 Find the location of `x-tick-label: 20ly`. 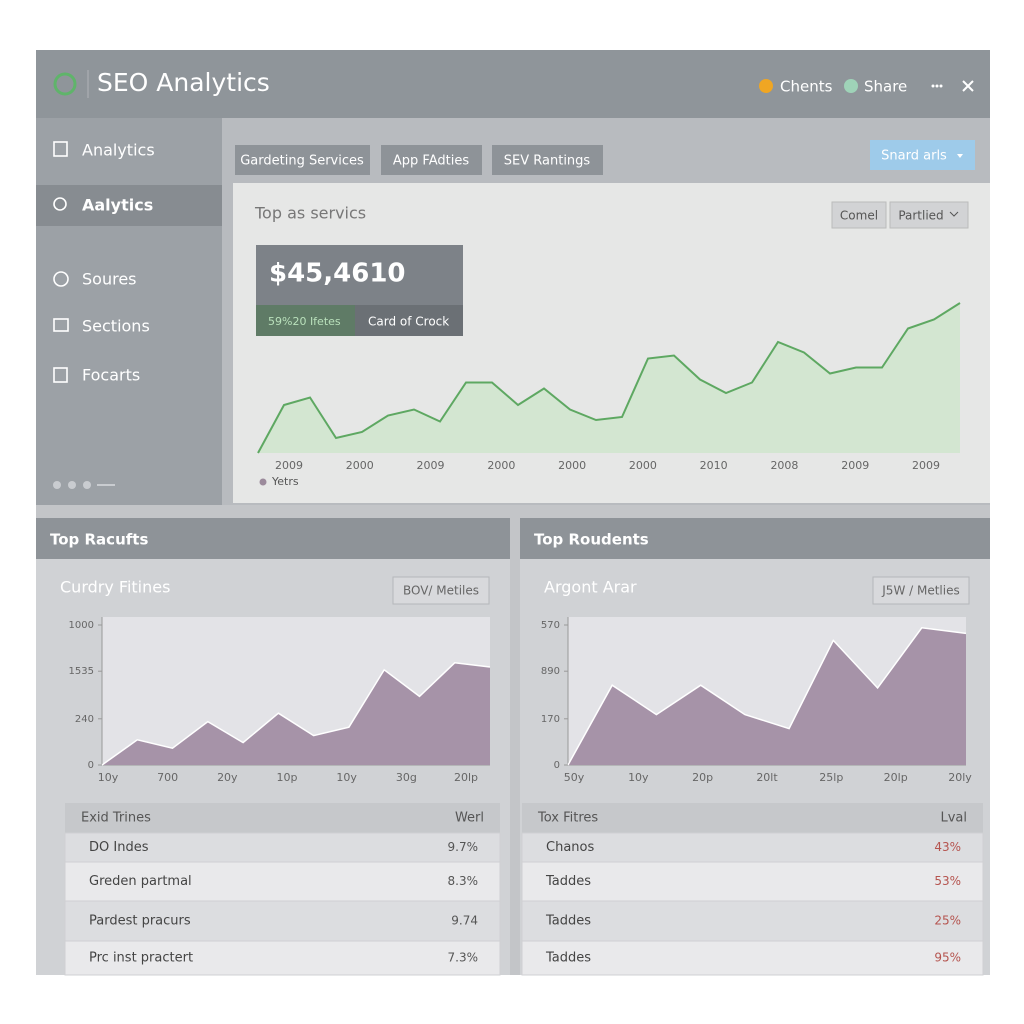

x-tick-label: 20ly is located at coordinates (960, 777).